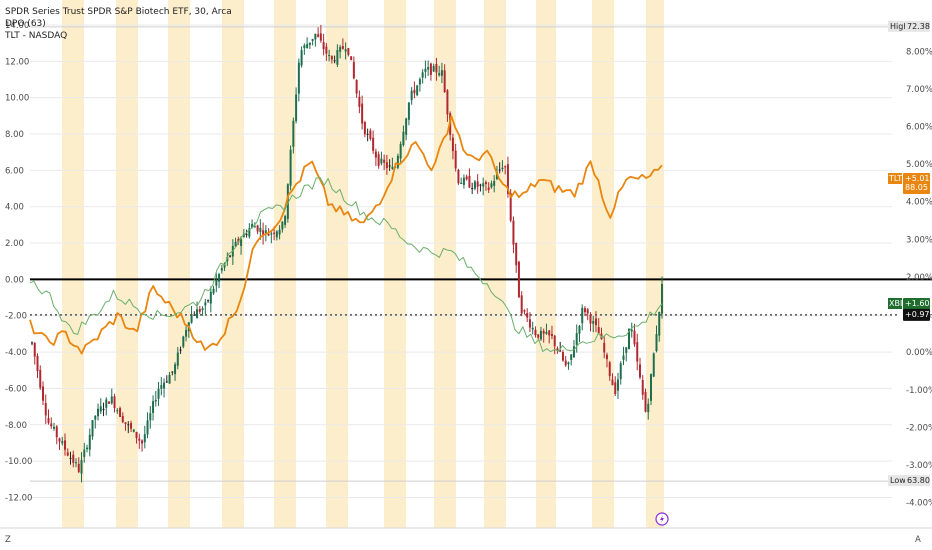 The image size is (932, 550). Describe the element at coordinates (35, 36) in the screenshot. I see `legend-compare: TLT - NASDAQ` at that location.